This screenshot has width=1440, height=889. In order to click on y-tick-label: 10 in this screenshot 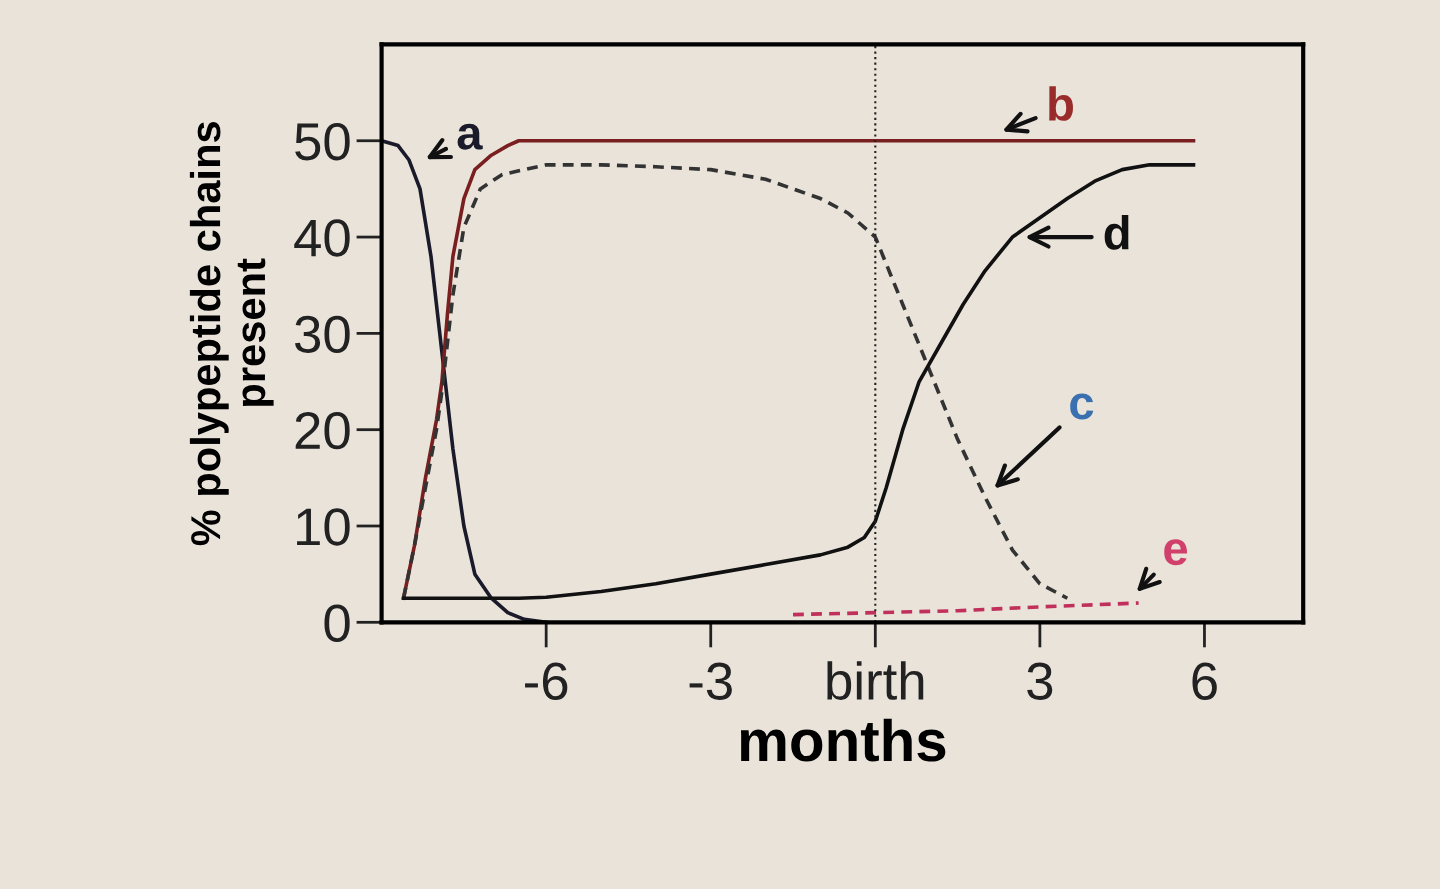, I will do `click(323, 527)`.